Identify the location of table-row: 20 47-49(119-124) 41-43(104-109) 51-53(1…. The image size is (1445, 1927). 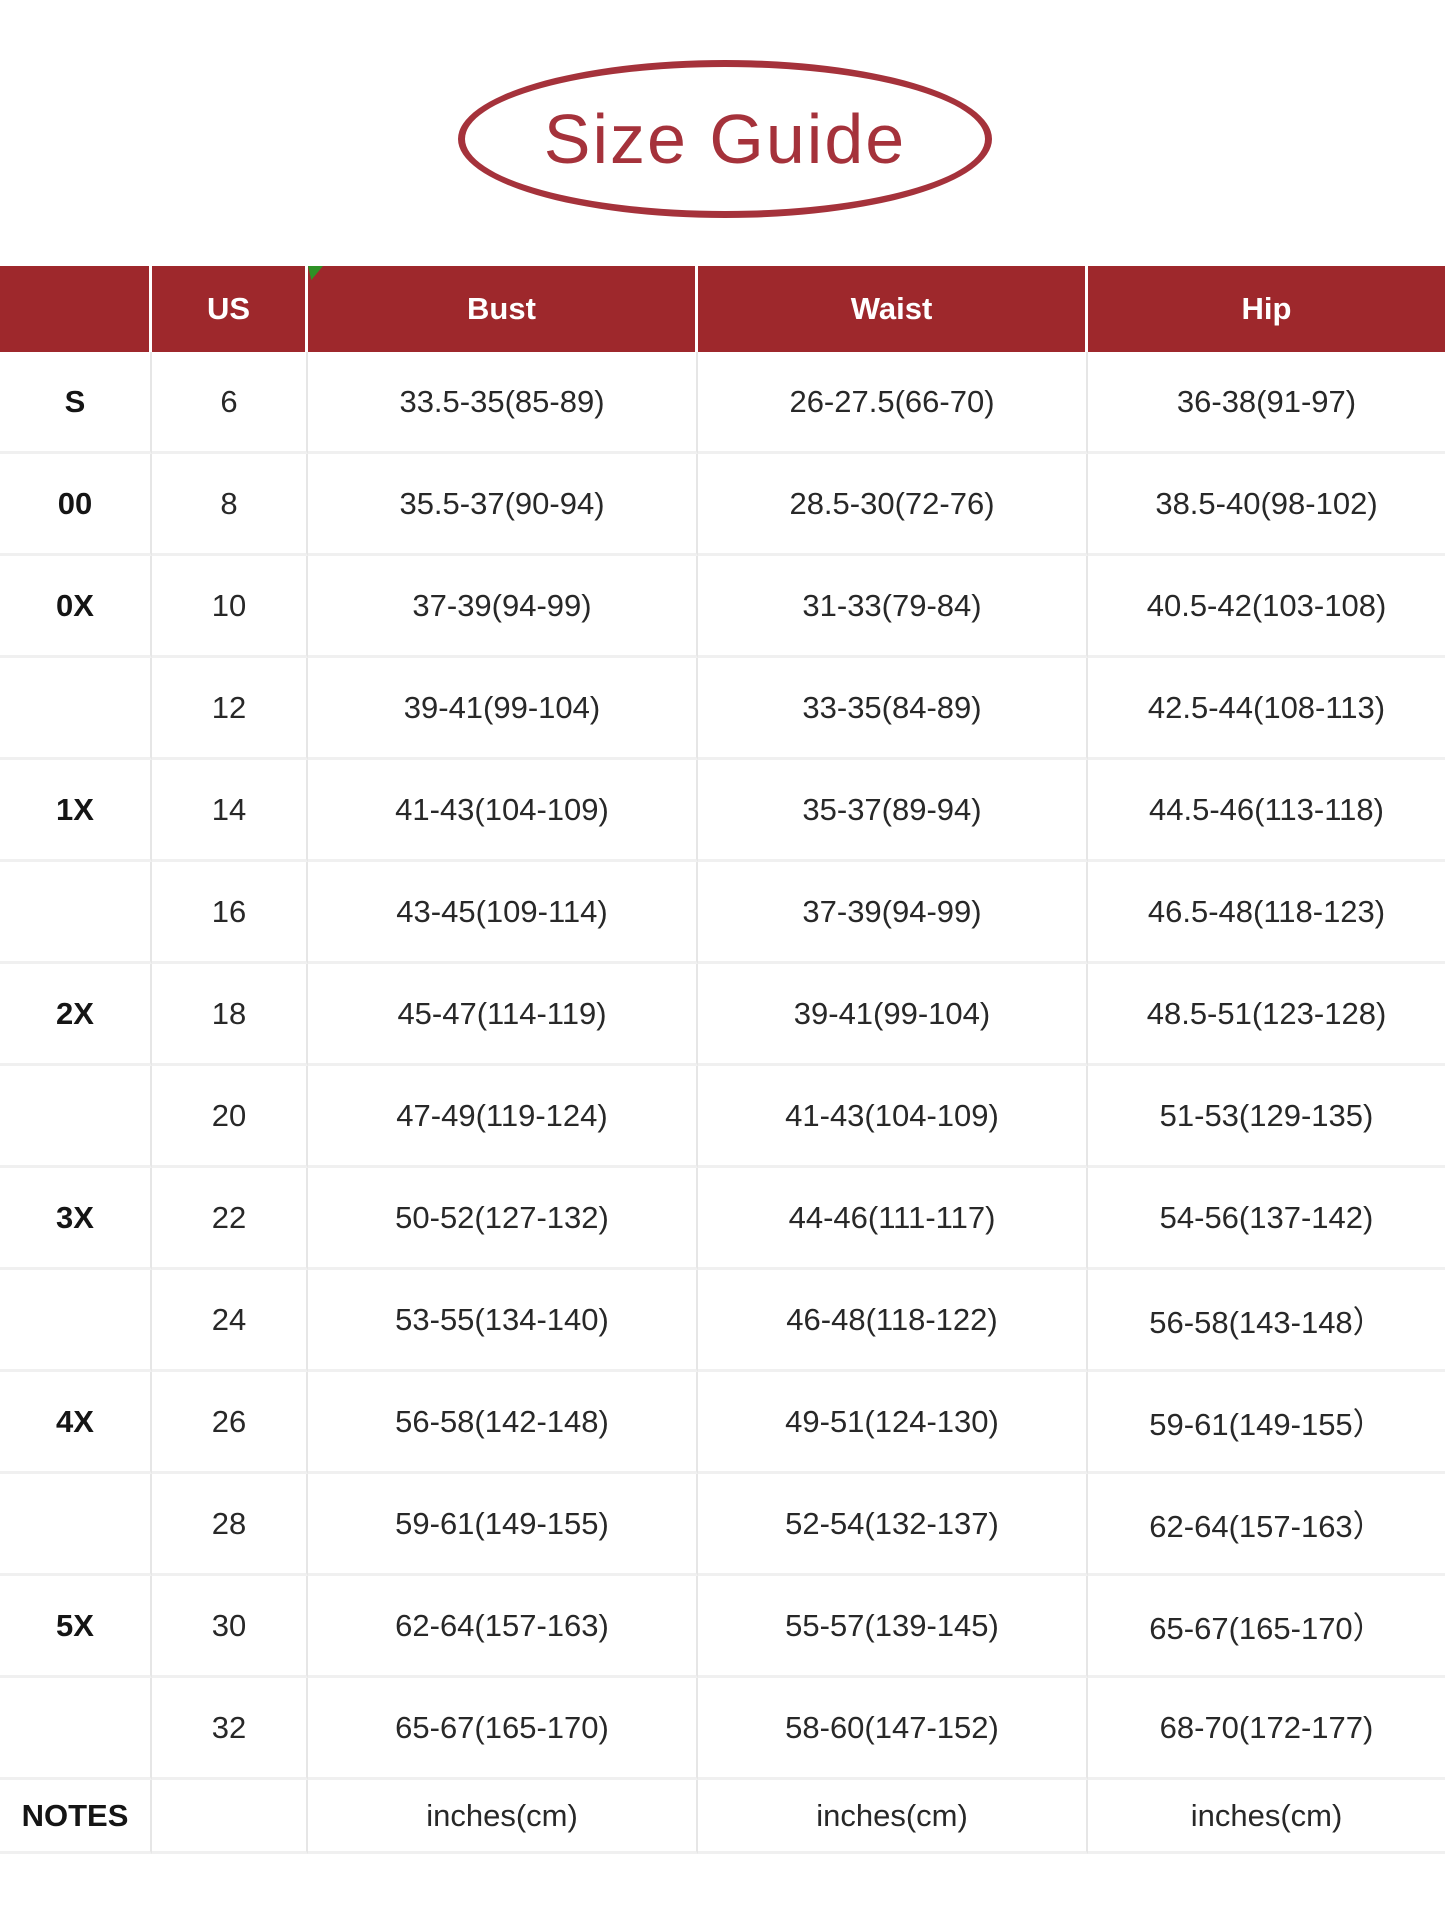
(722, 1117).